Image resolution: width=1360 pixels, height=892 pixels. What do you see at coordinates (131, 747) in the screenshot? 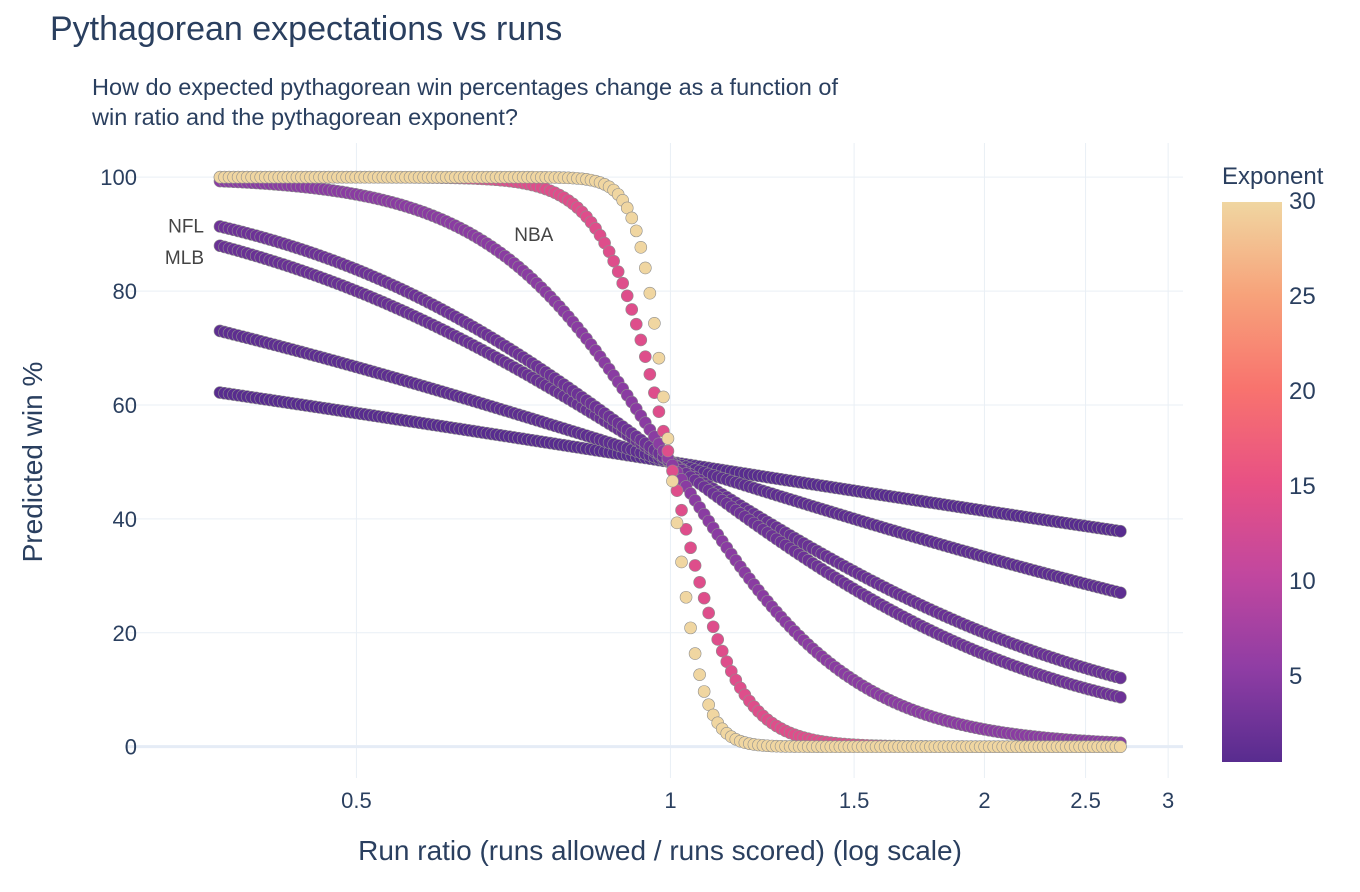
I see `y-tick-label: 0` at bounding box center [131, 747].